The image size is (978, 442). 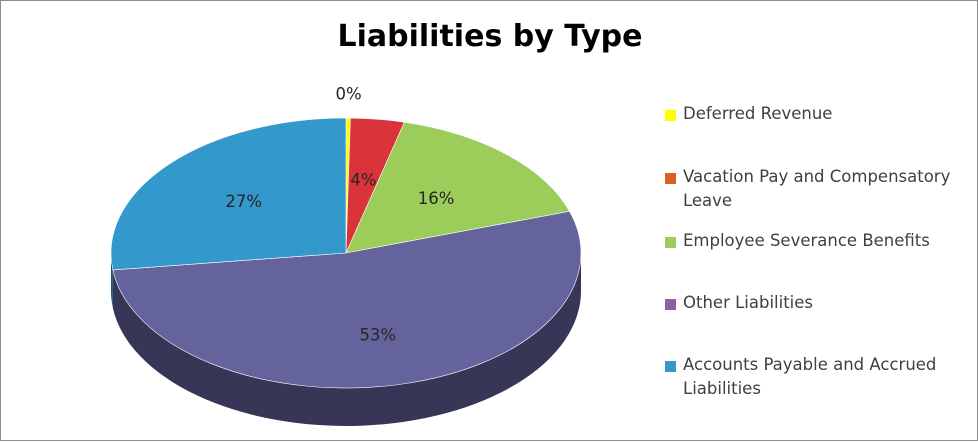 I want to click on data-label-accounts-payable-and-accrued-liabilities: 27%, so click(x=243, y=201).